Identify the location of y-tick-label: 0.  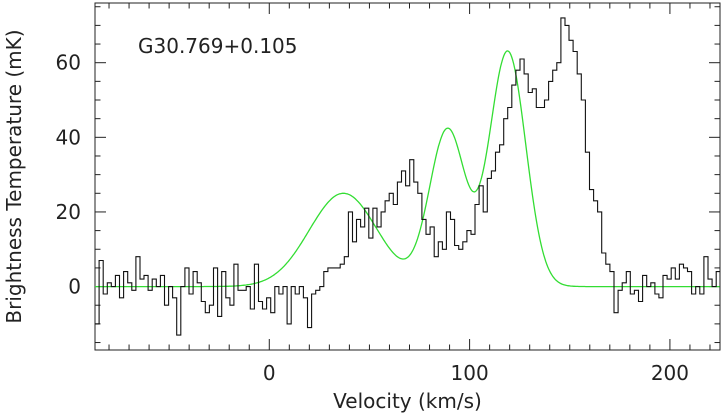
(74, 287).